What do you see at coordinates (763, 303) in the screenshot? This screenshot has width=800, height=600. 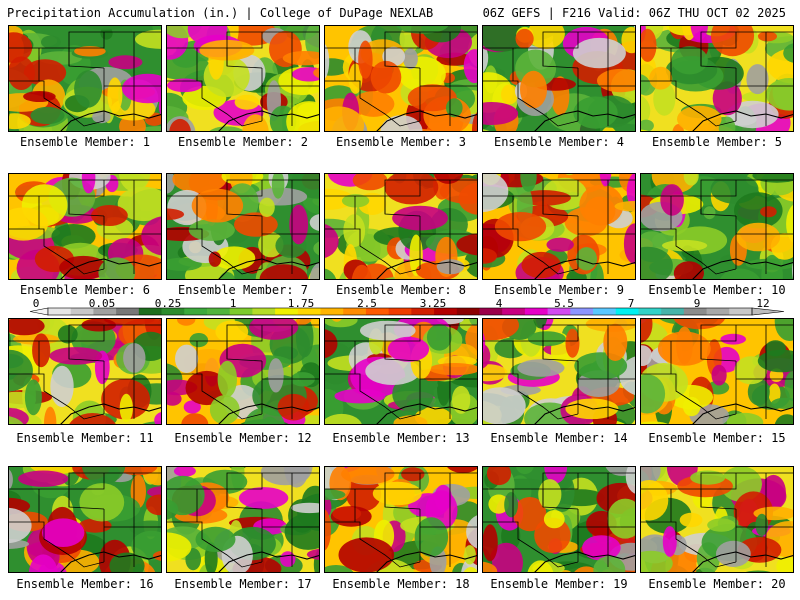 I see `legend-tick-label: 12` at bounding box center [763, 303].